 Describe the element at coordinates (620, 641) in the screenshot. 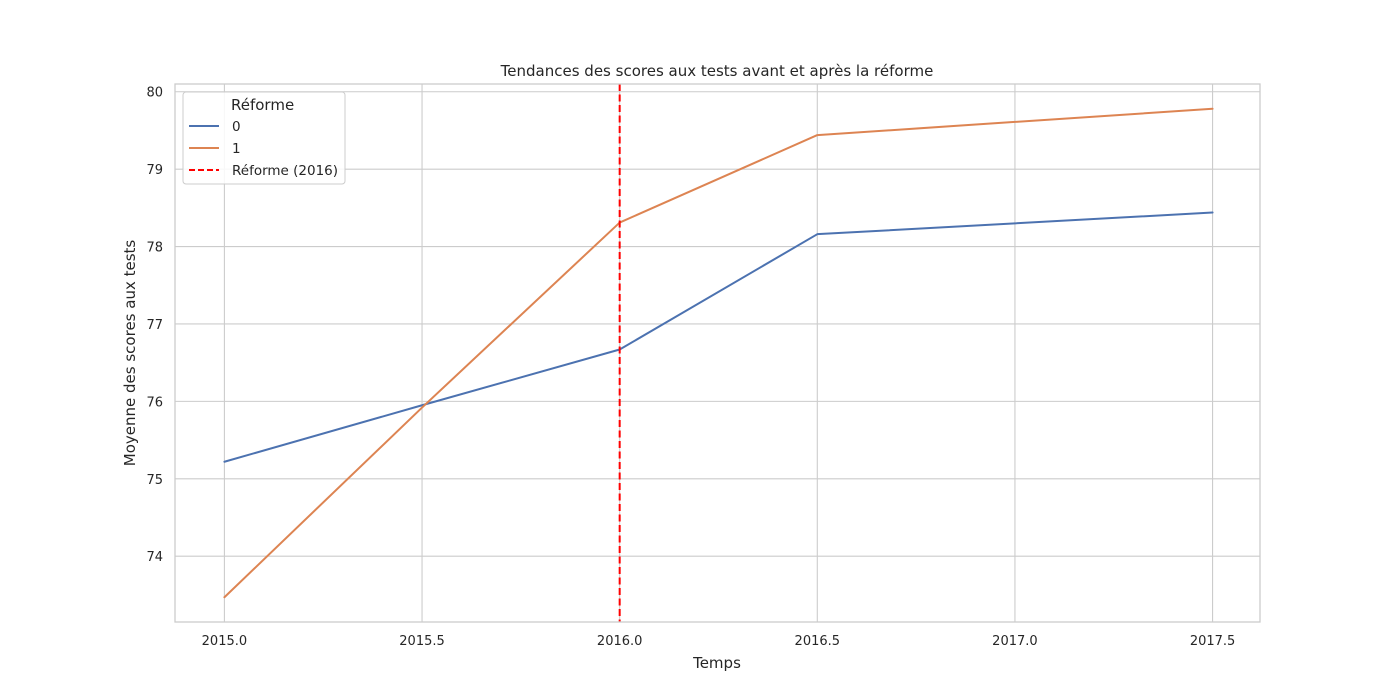

I see `x-tick-label: 2016.0` at that location.